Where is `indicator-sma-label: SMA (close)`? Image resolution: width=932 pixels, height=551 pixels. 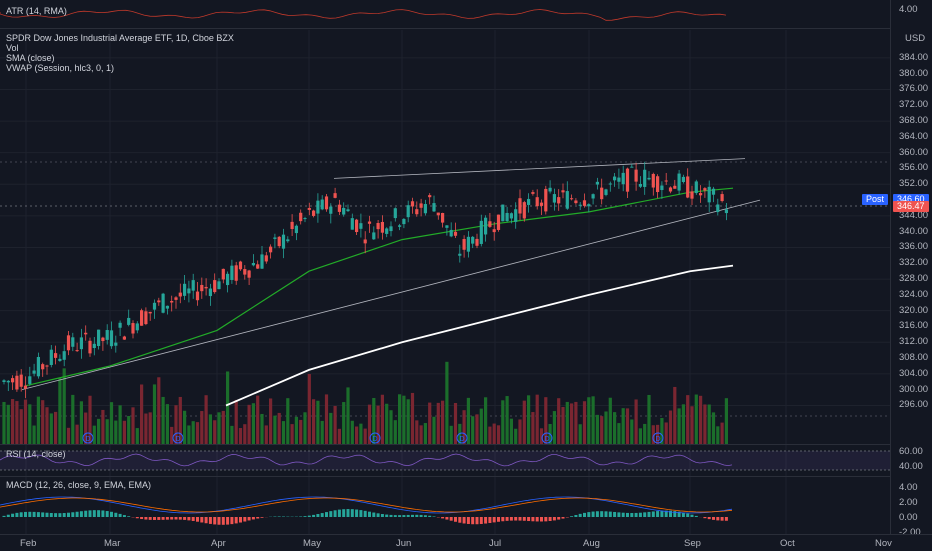
indicator-sma-label: SMA (close) is located at coordinates (30, 58).